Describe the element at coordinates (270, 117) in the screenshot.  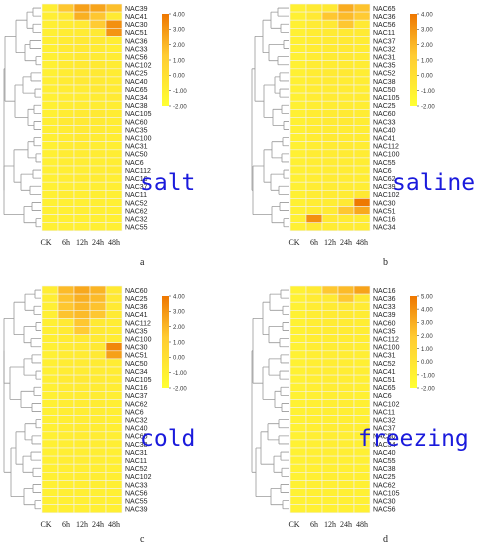
I see `dendrogram` at that location.